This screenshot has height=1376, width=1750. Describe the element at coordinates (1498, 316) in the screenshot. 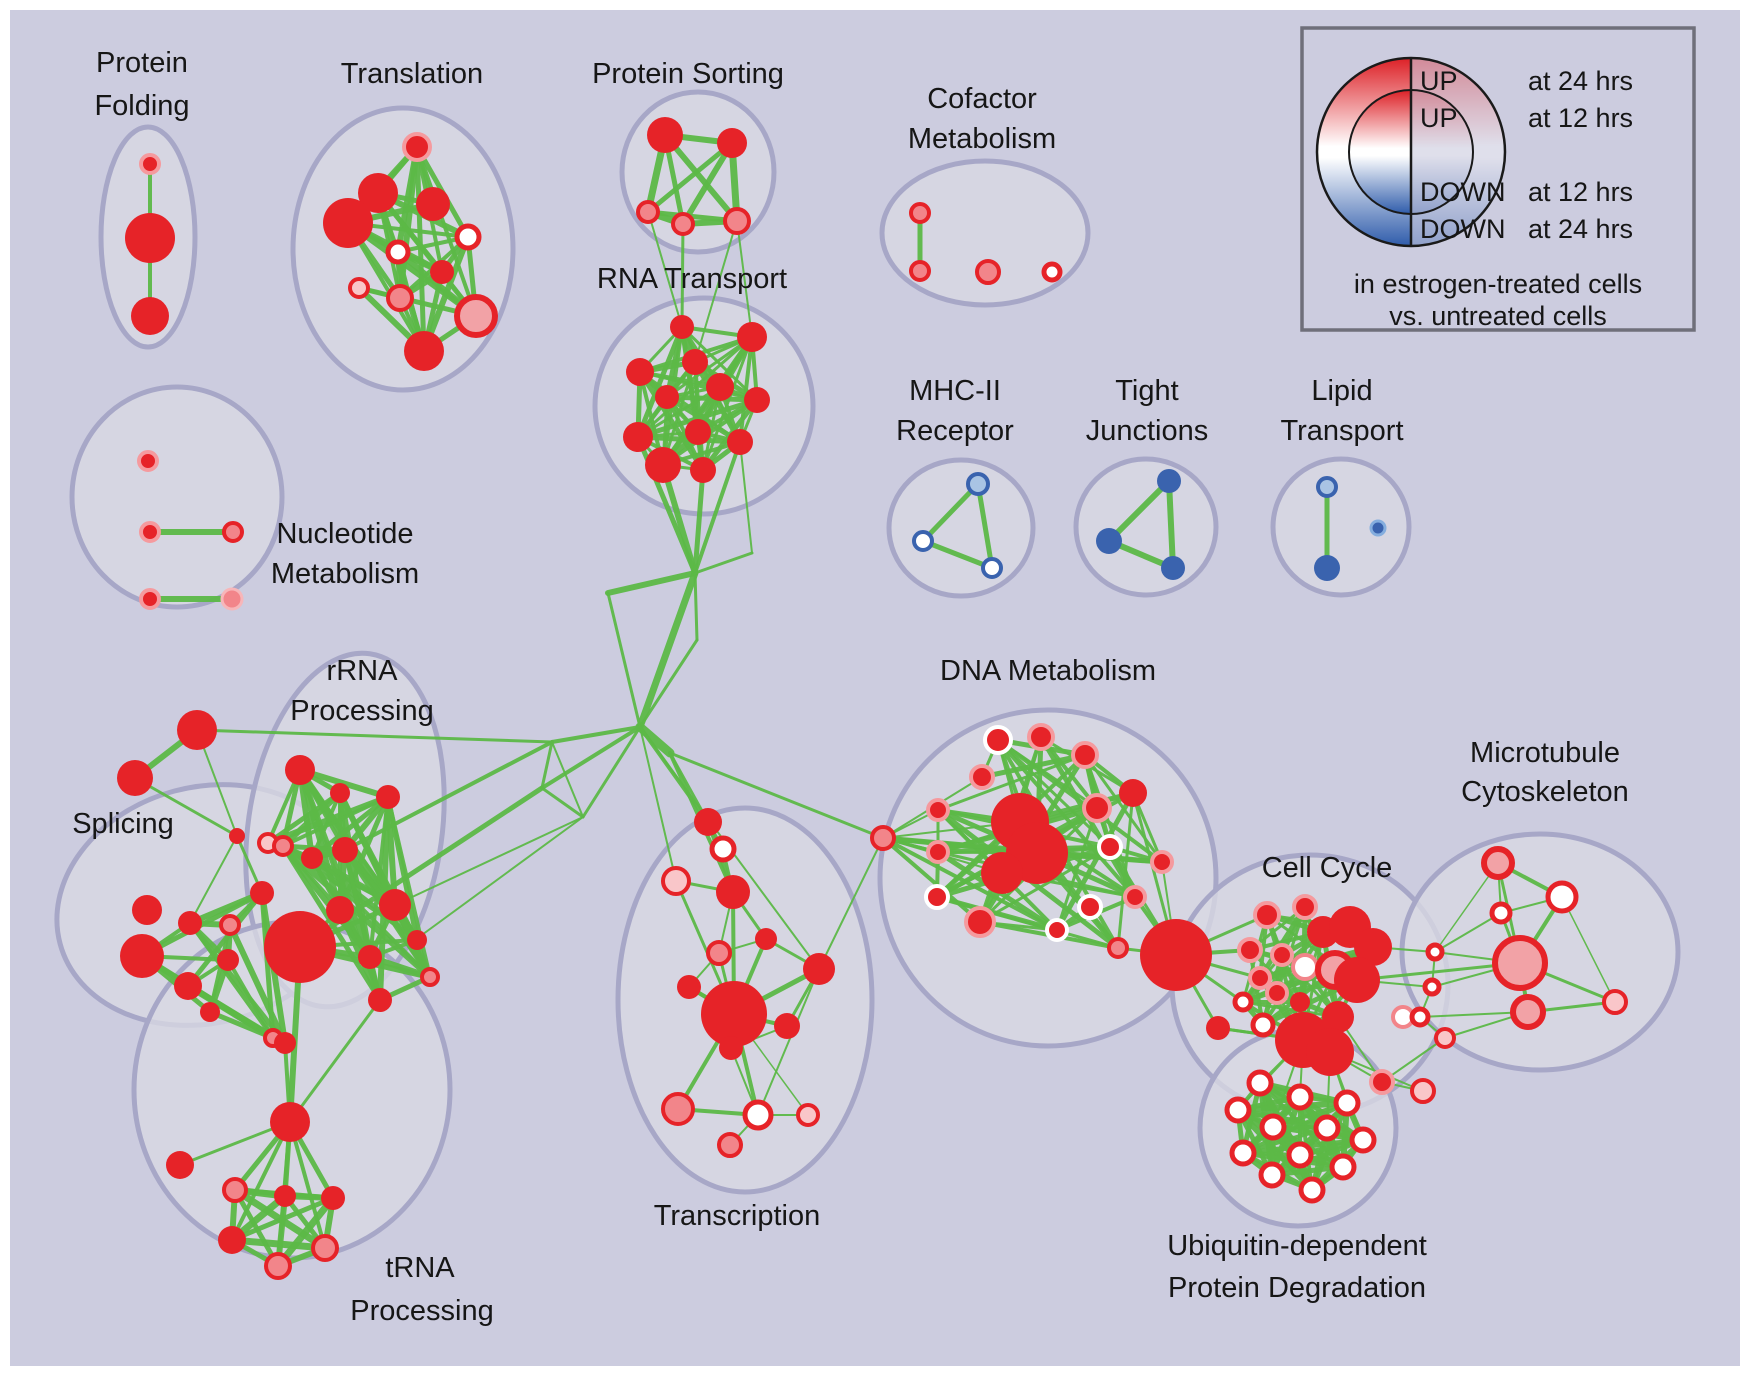

I see `legend-caption: vs. untreated cells` at that location.